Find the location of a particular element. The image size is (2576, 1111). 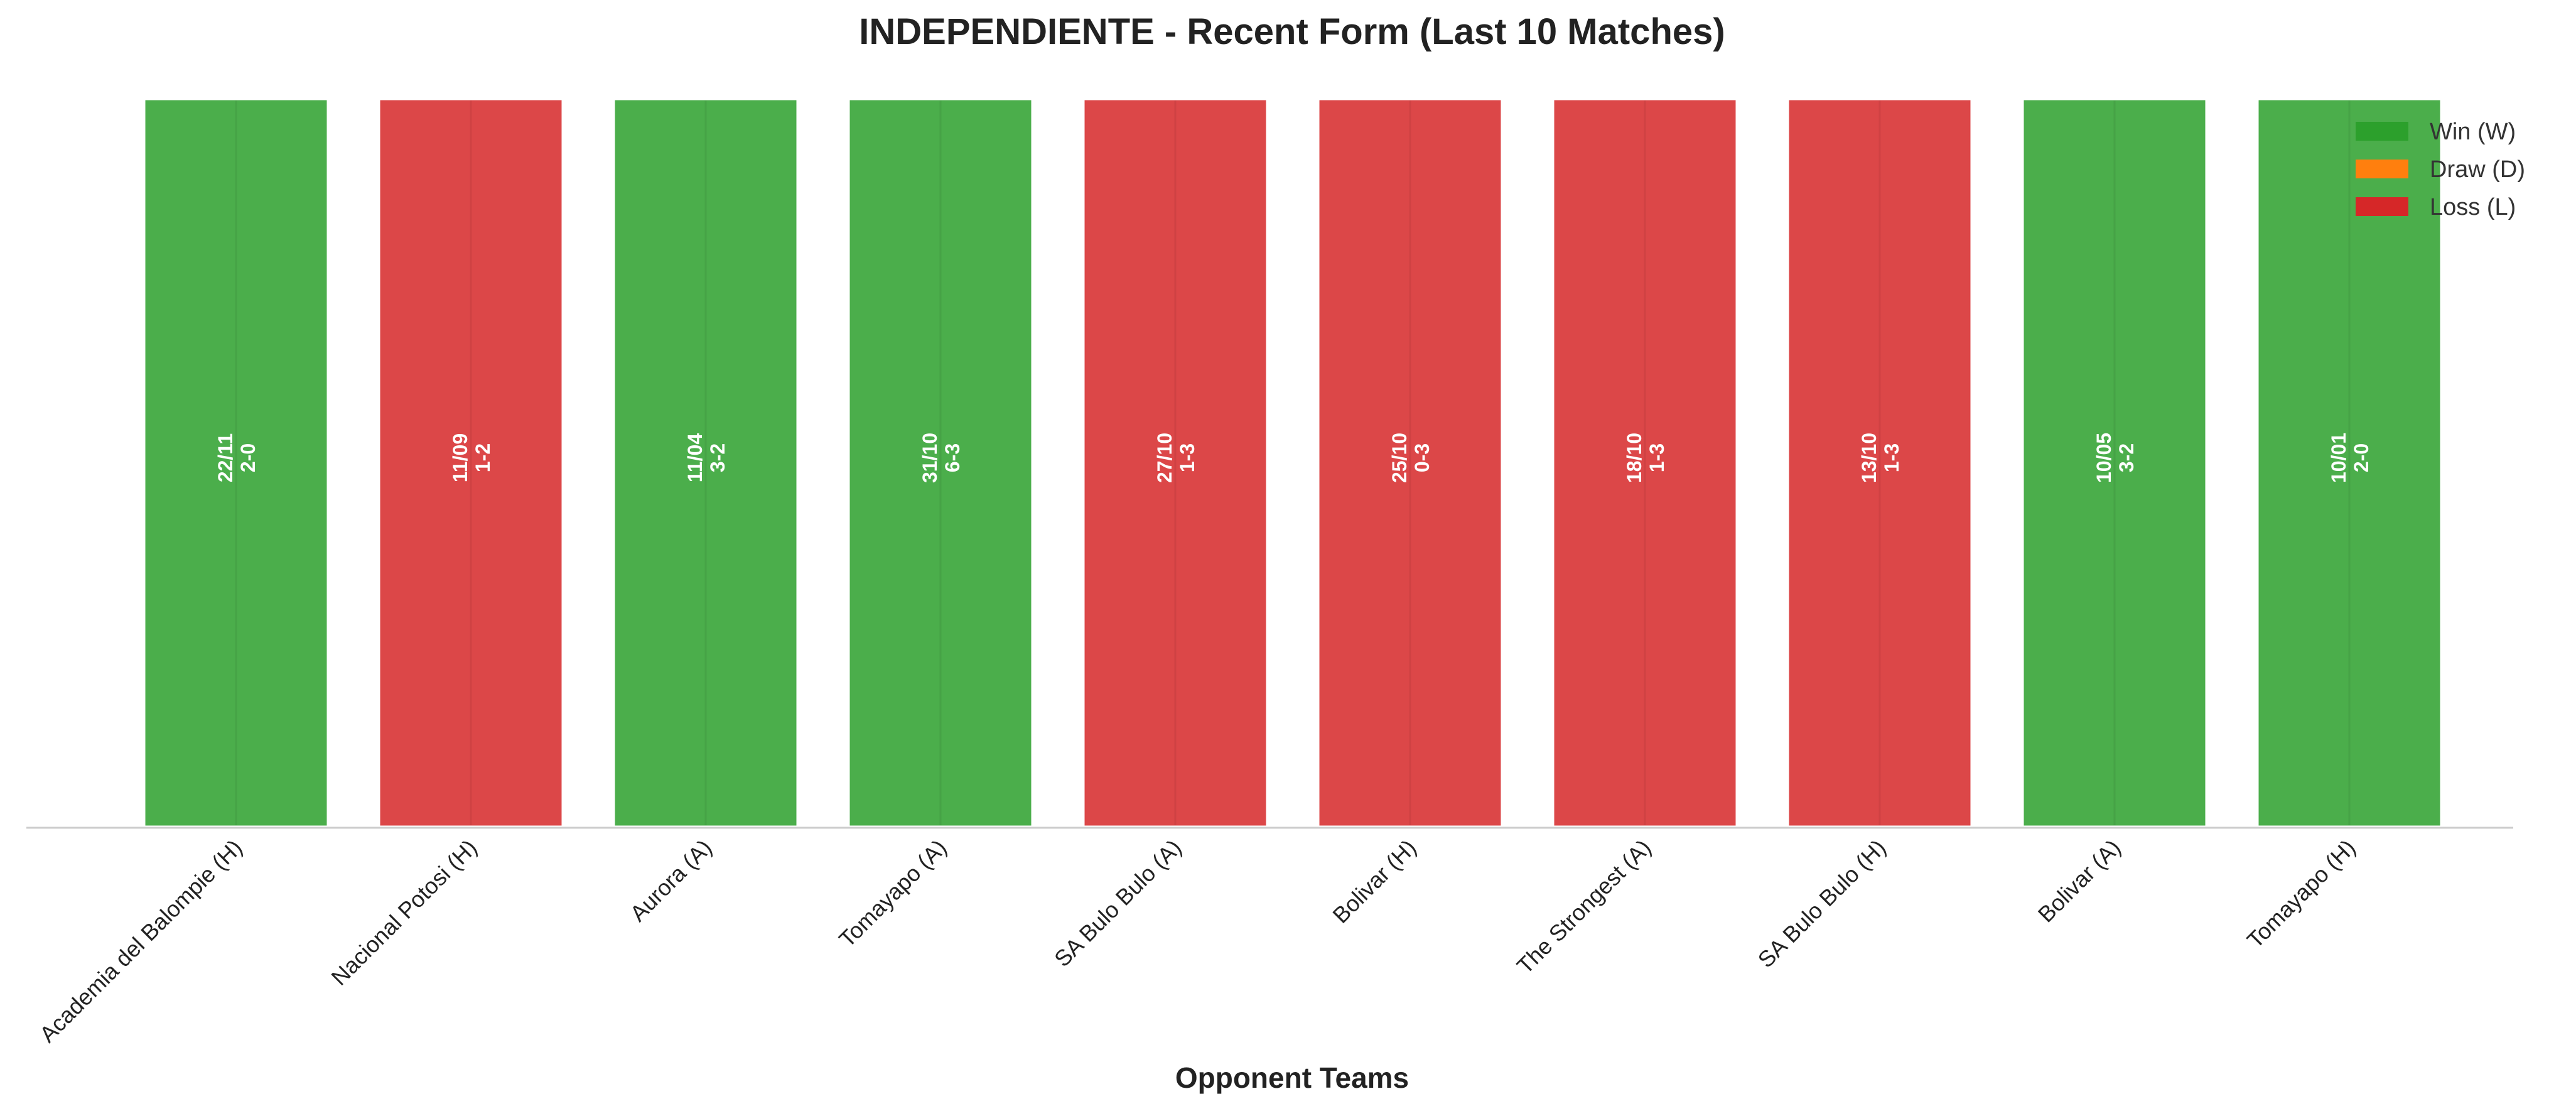

x-tick-label-10: Tomayapo (H) is located at coordinates (2301, 894).